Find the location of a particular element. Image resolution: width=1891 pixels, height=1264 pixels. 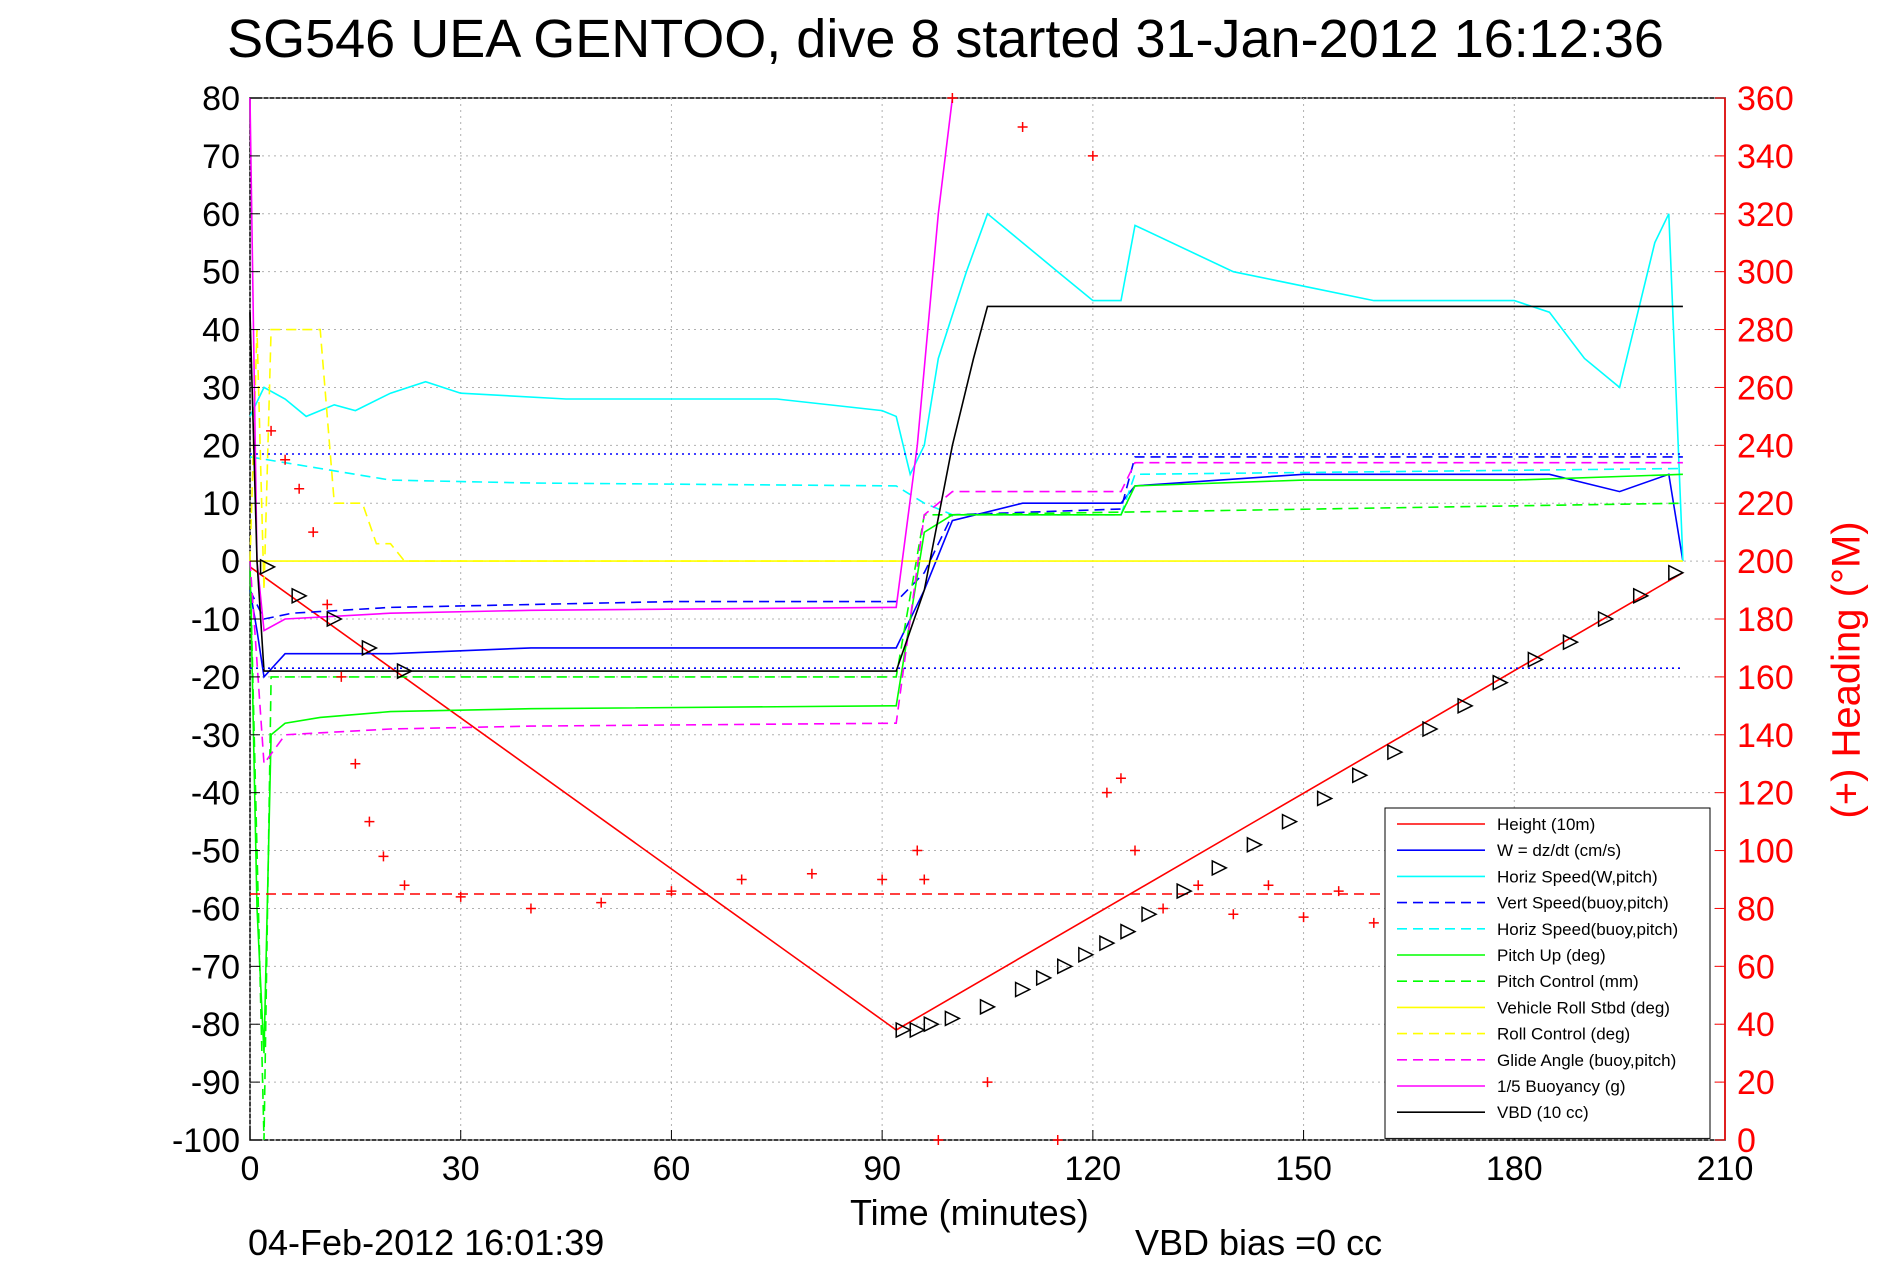

y-tick-label: 40 is located at coordinates (221, 331).